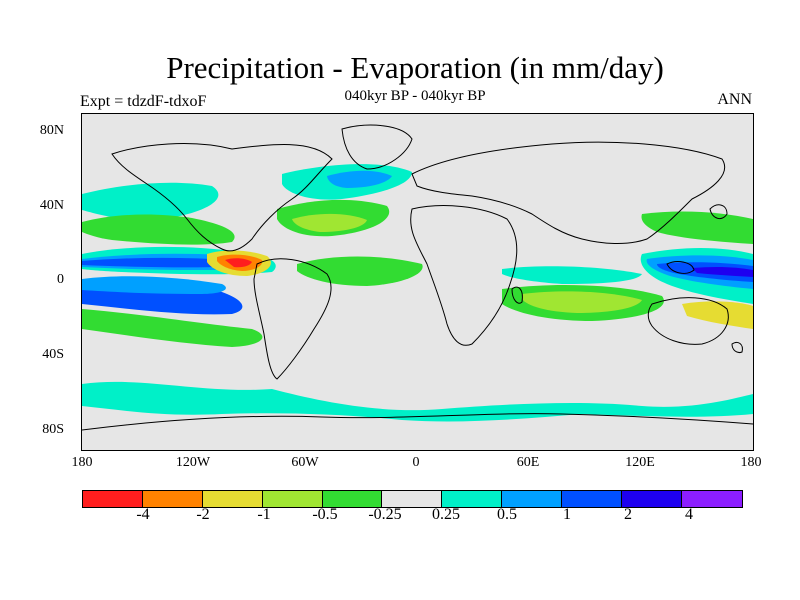 The height and width of the screenshot is (600, 800). What do you see at coordinates (292, 319) in the screenshot?
I see `coast-south-america` at bounding box center [292, 319].